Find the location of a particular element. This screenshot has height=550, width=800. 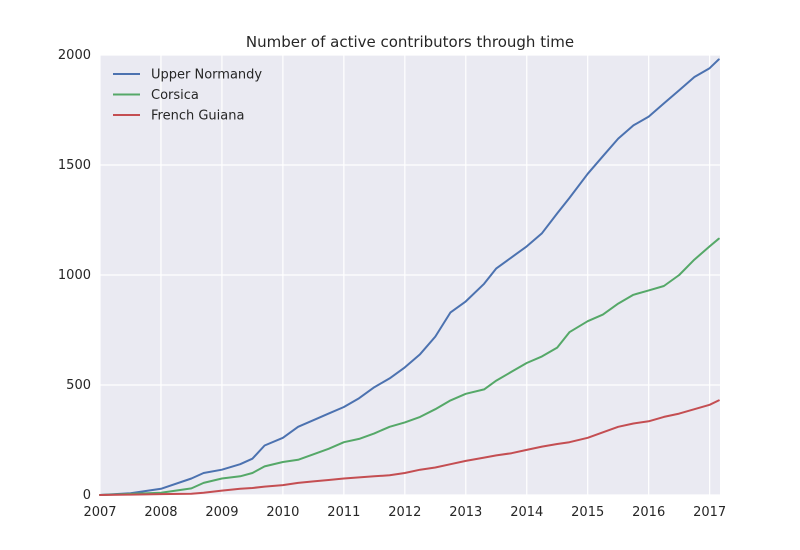

x-tick-label: 2017 is located at coordinates (709, 512).